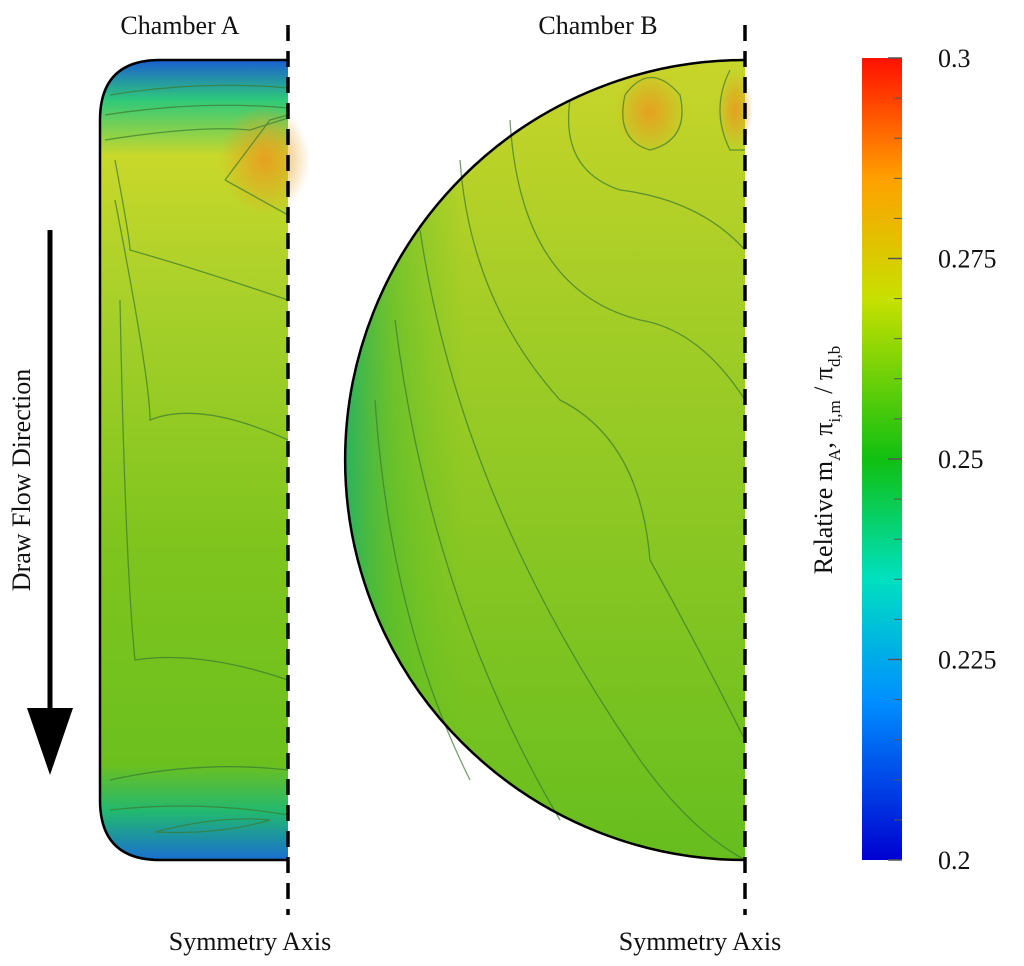  What do you see at coordinates (834, 454) in the screenshot?
I see `colorbar-label-part: A` at bounding box center [834, 454].